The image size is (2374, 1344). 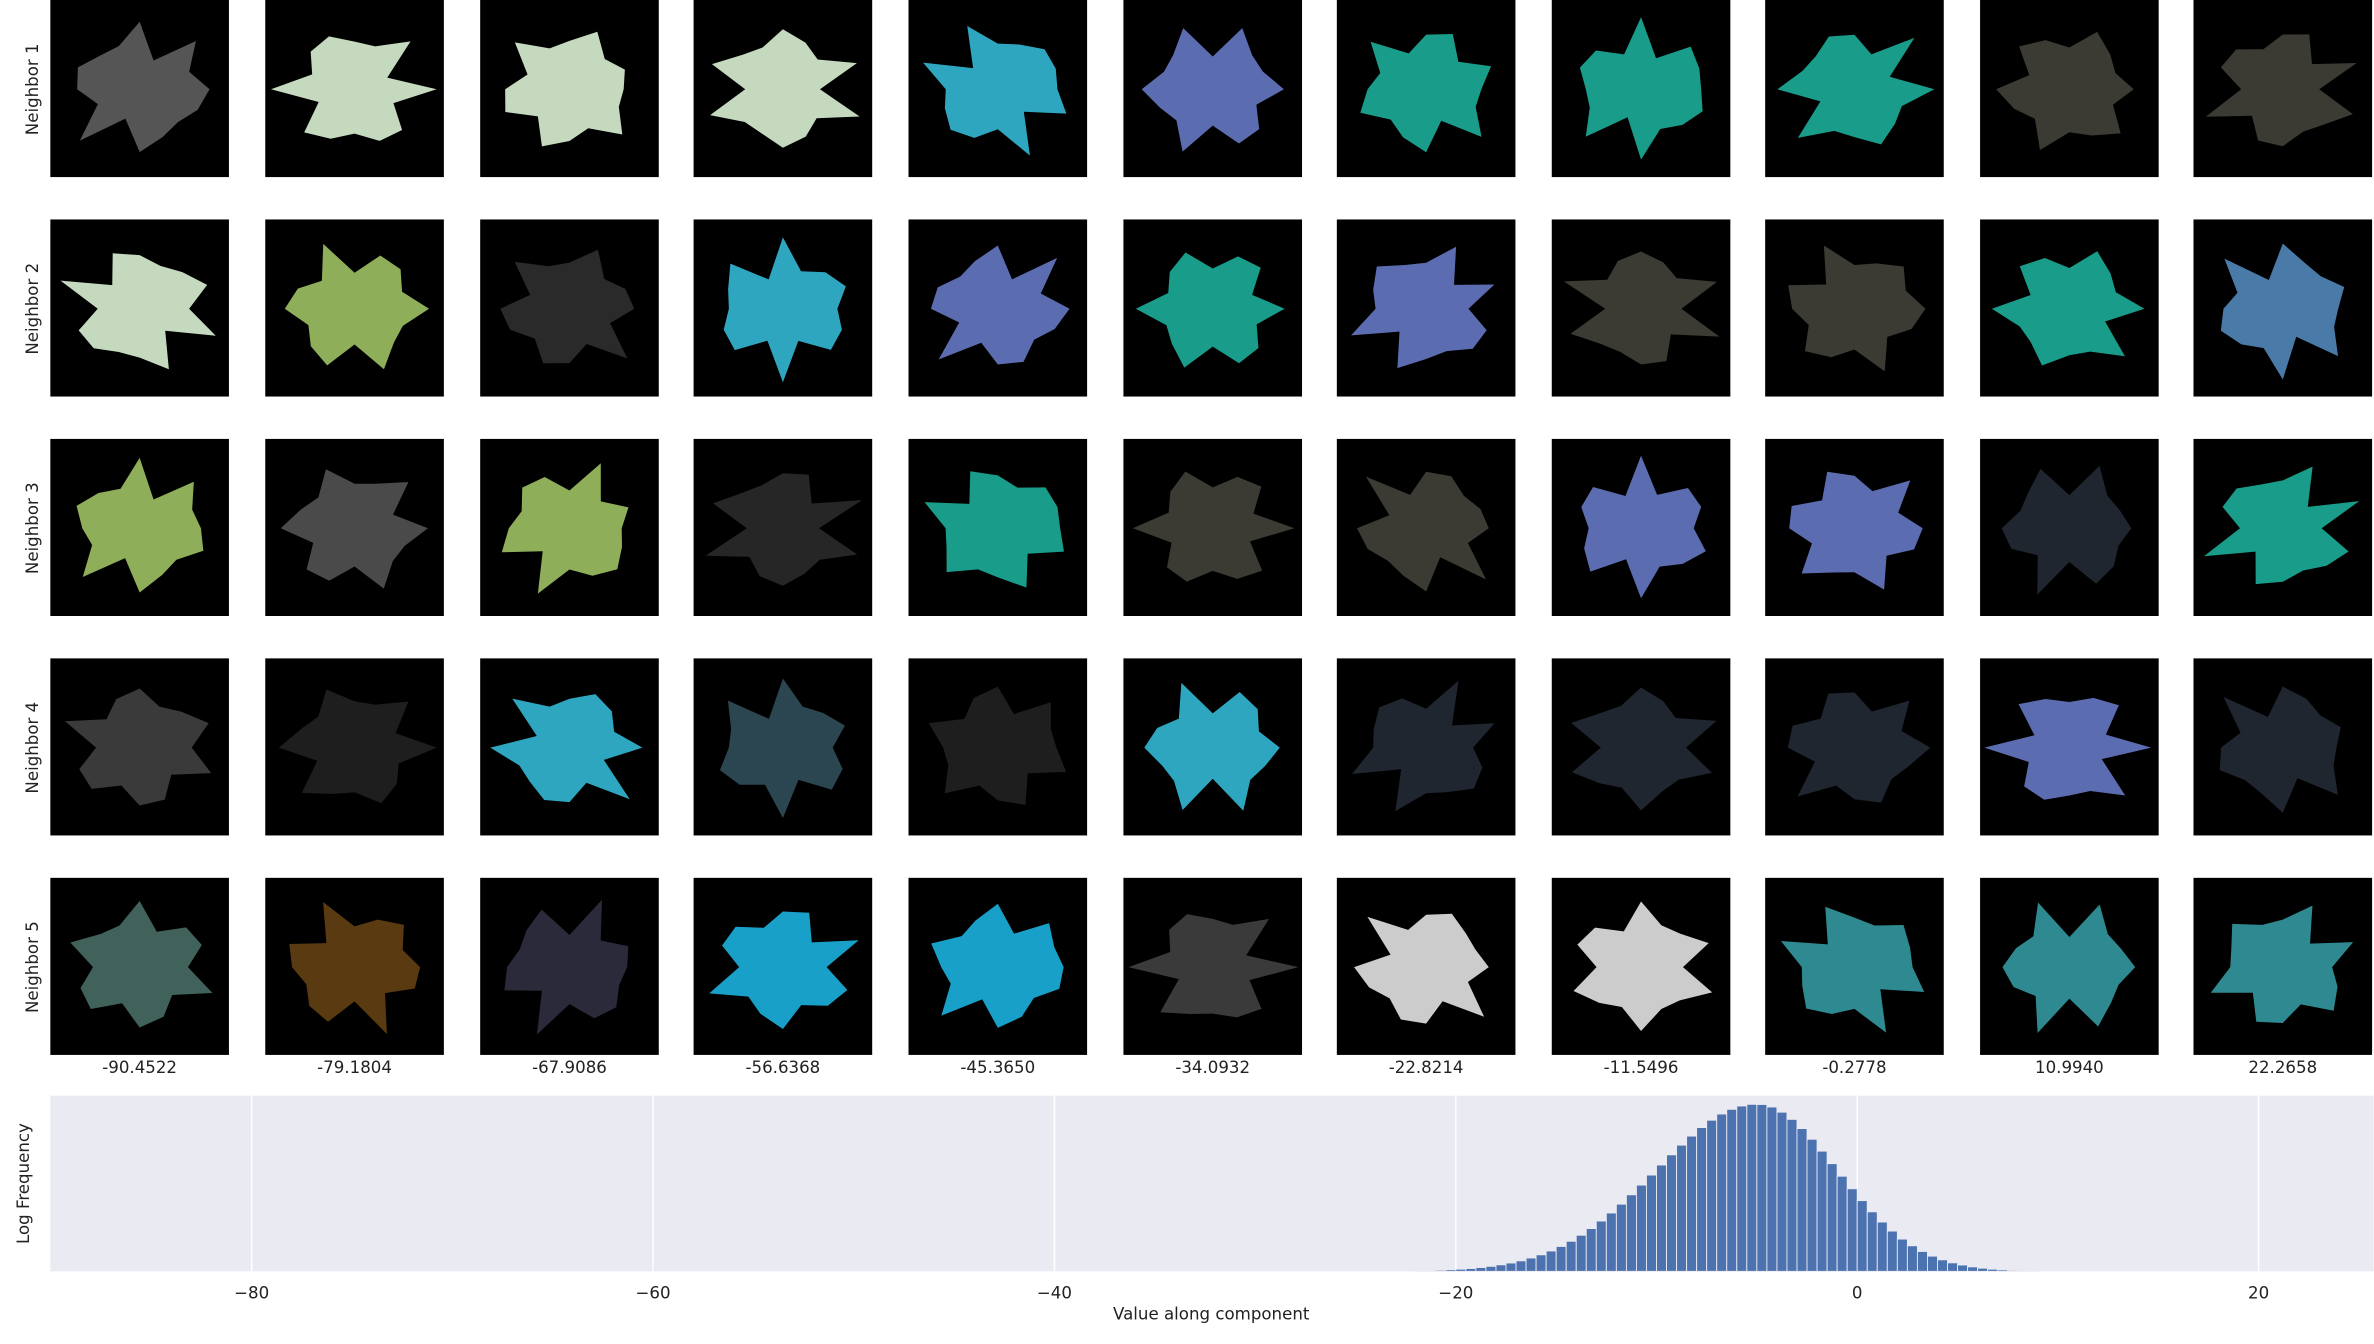 I want to click on column-label: 22.2658, so click(x=2282, y=1067).